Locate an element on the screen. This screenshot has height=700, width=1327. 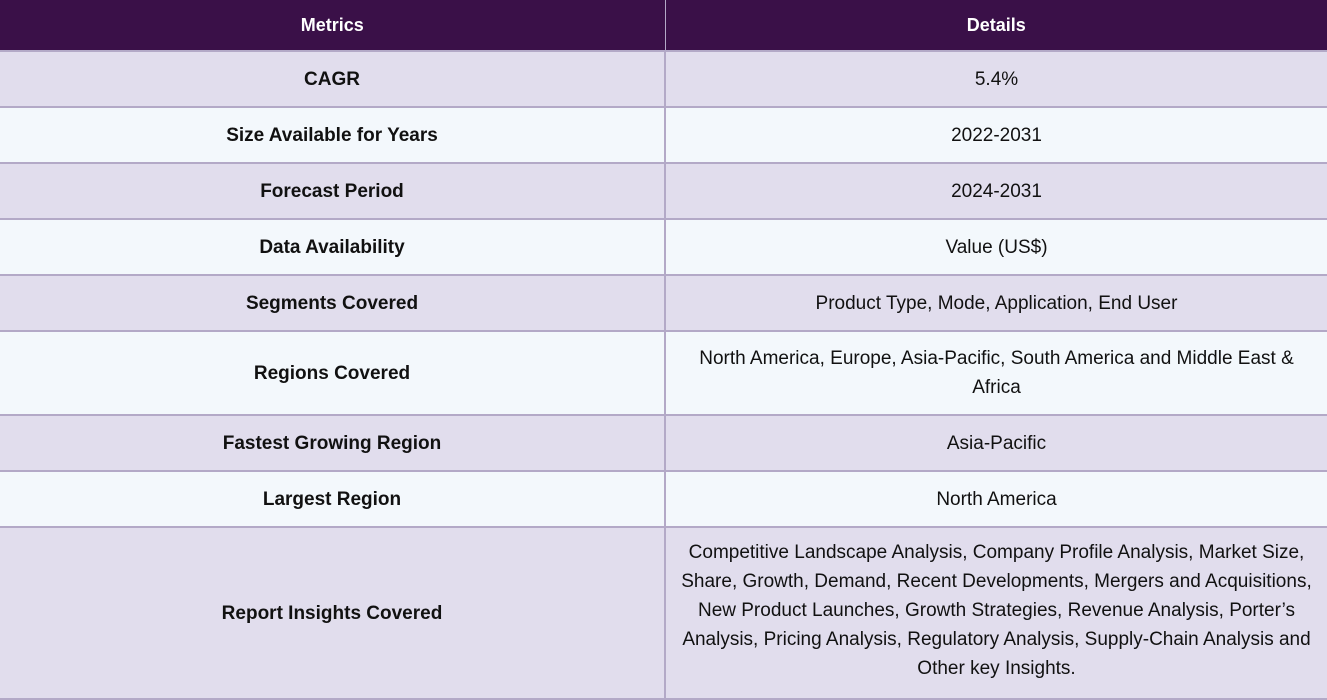
table-row: CAGR 5.4% is located at coordinates (663, 79).